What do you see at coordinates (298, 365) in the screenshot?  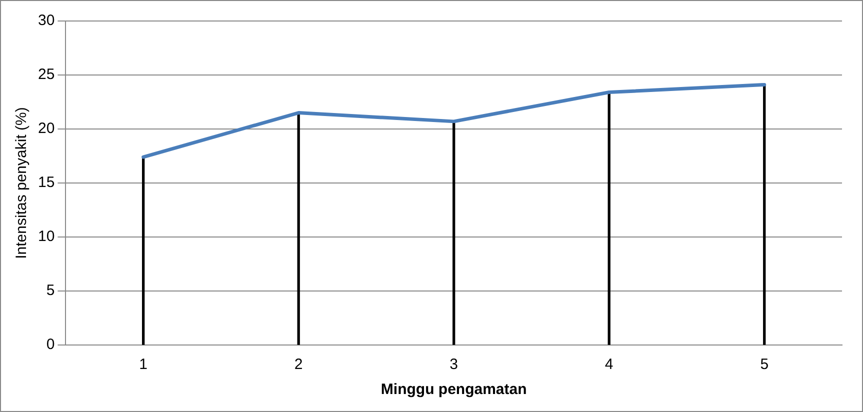 I see `x-tick-label: 2` at bounding box center [298, 365].